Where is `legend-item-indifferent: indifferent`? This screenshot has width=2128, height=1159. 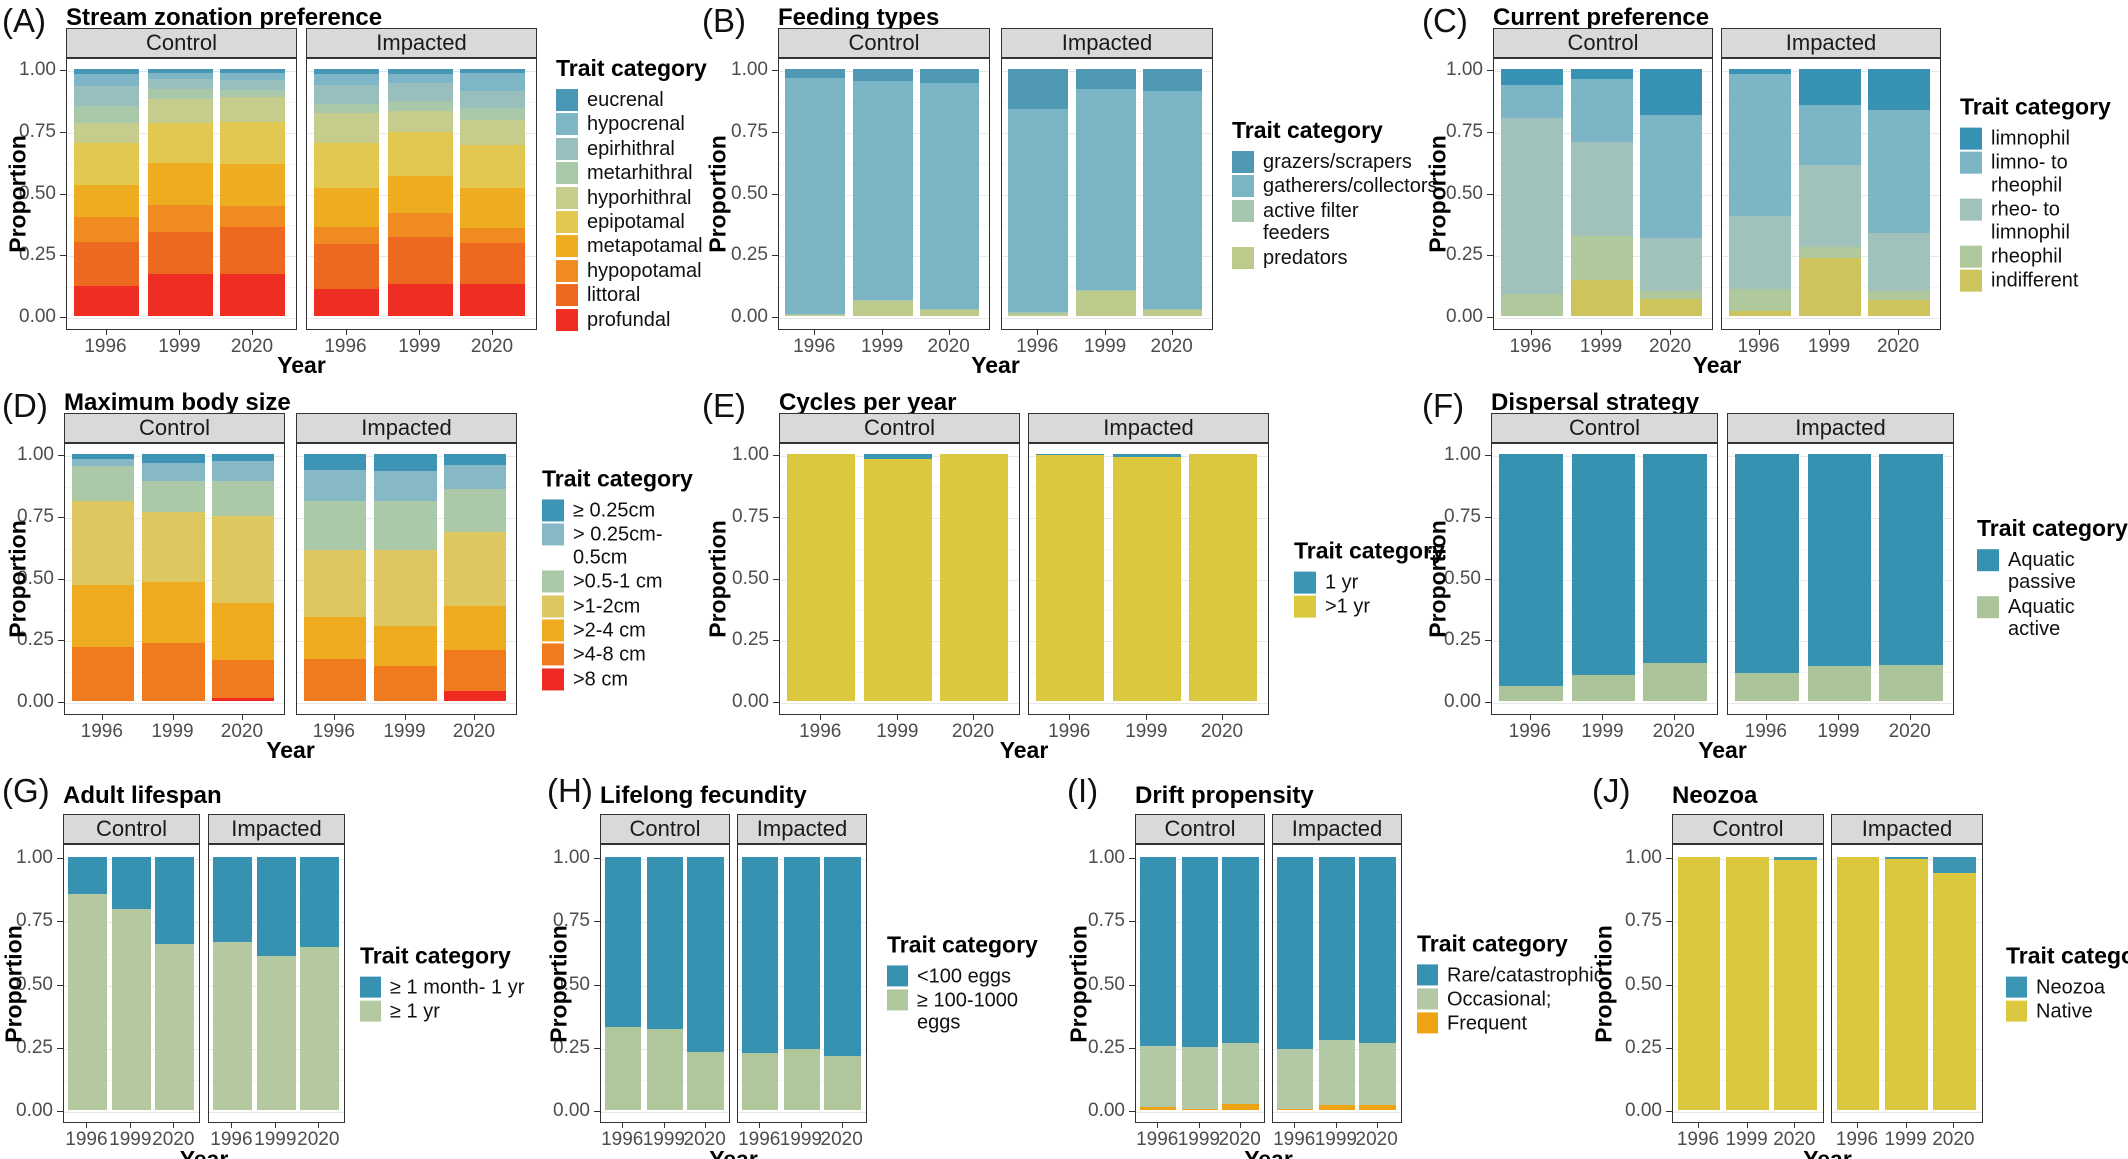 legend-item-indifferent: indifferent is located at coordinates (2044, 280).